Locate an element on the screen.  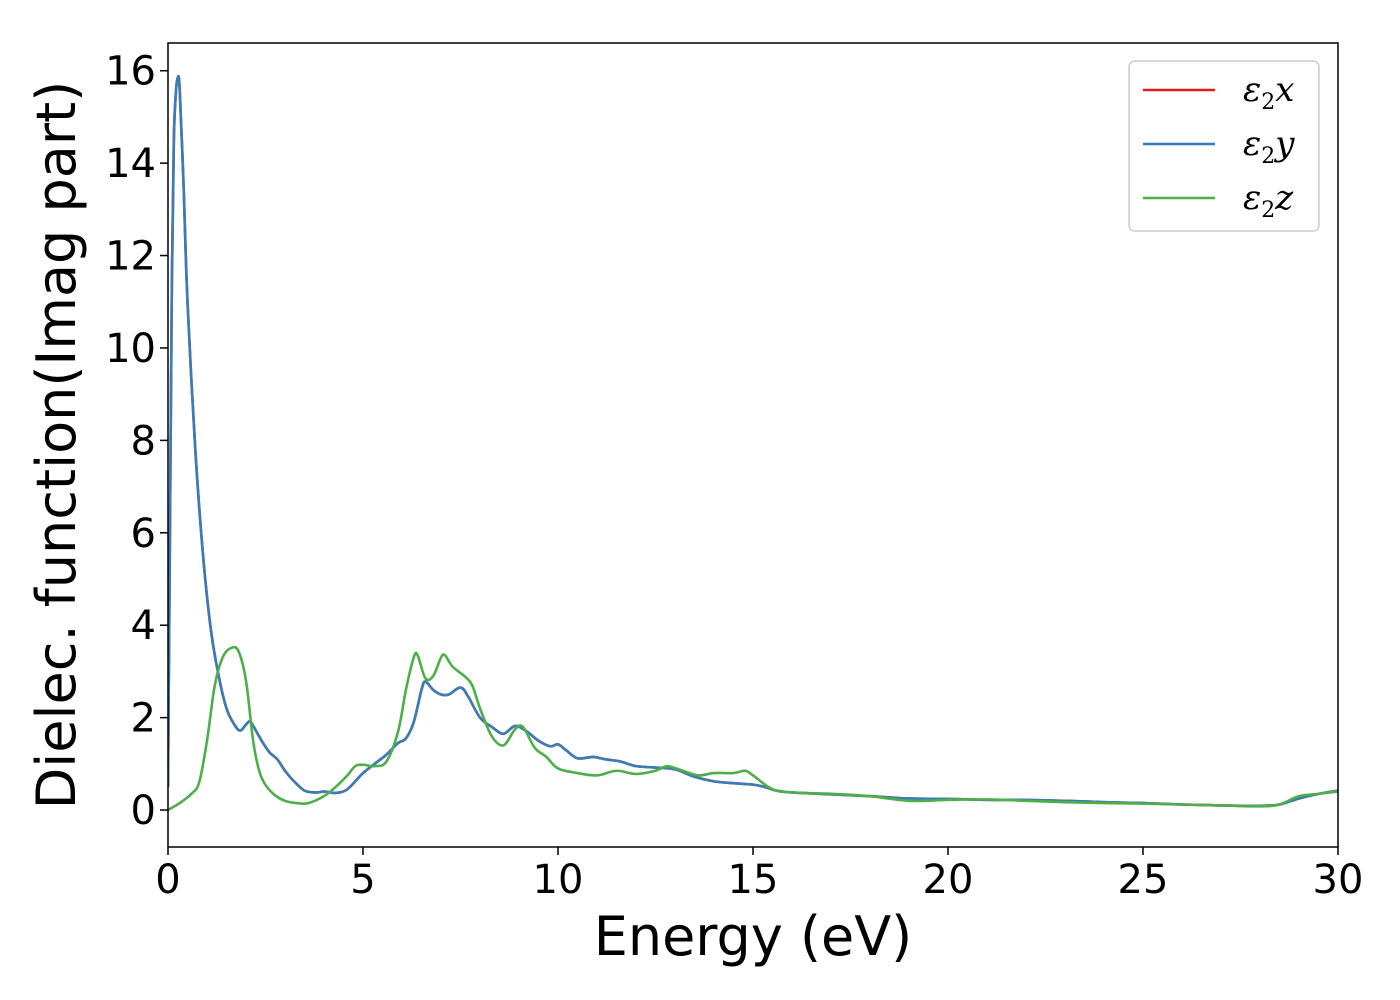
y-tick-label: 16 is located at coordinates (130, 72).